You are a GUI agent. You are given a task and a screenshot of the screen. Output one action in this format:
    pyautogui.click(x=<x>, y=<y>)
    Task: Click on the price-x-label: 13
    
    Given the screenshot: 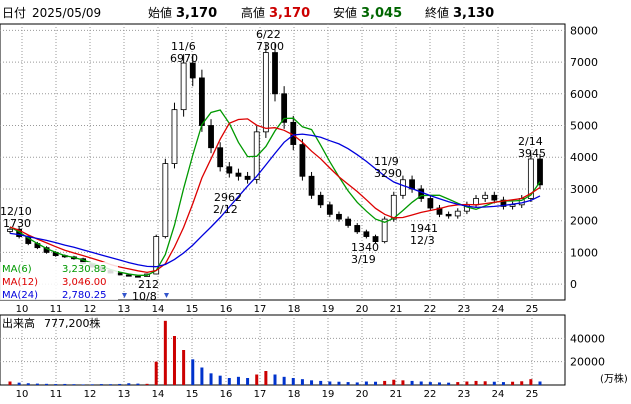 What is the action you would take?
    pyautogui.click(x=124, y=309)
    